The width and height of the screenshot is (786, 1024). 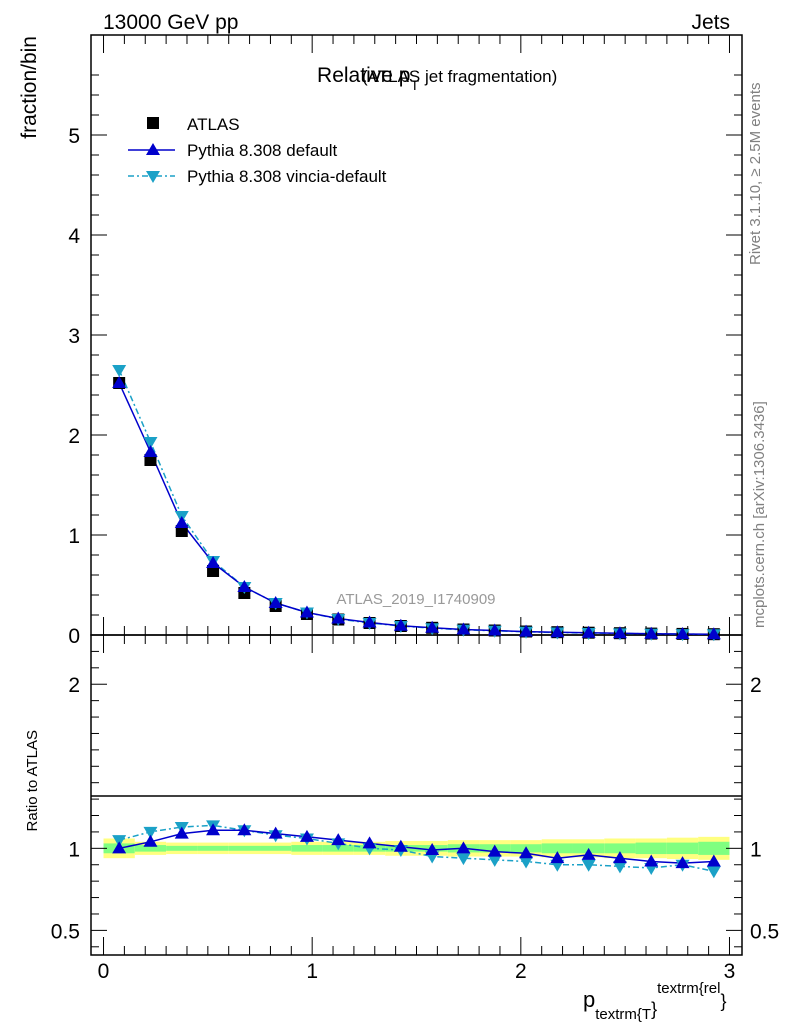 What do you see at coordinates (74, 236) in the screenshot?
I see `main-ytick-label: 4` at bounding box center [74, 236].